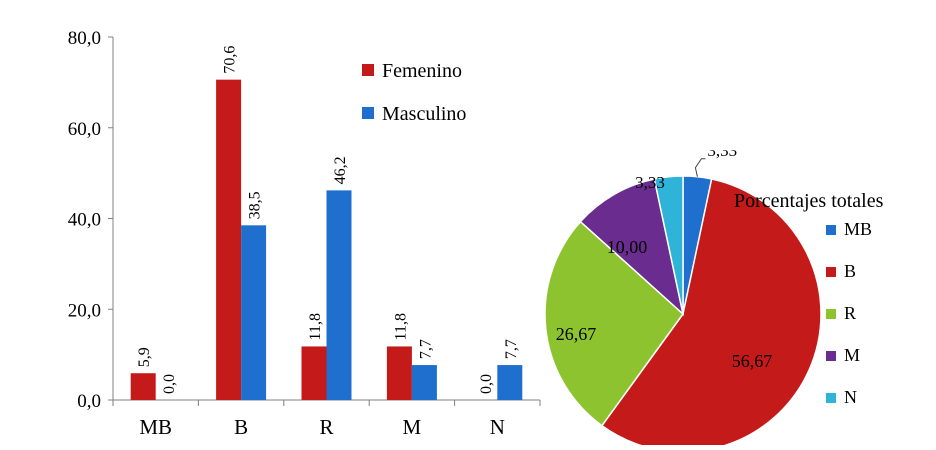  What do you see at coordinates (858, 229) in the screenshot?
I see `pie-legend-label-mb: MB` at bounding box center [858, 229].